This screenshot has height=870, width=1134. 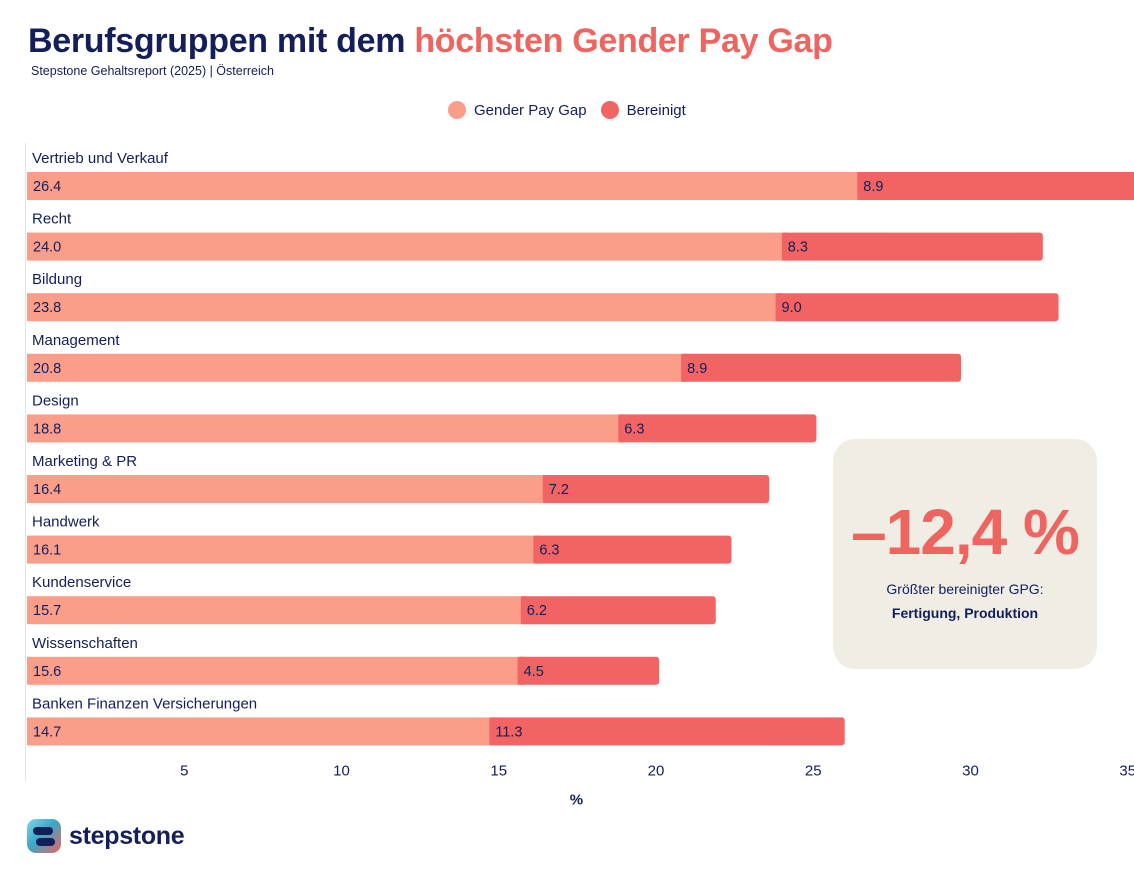 What do you see at coordinates (52, 219) in the screenshot?
I see `category-label-recht: Recht` at bounding box center [52, 219].